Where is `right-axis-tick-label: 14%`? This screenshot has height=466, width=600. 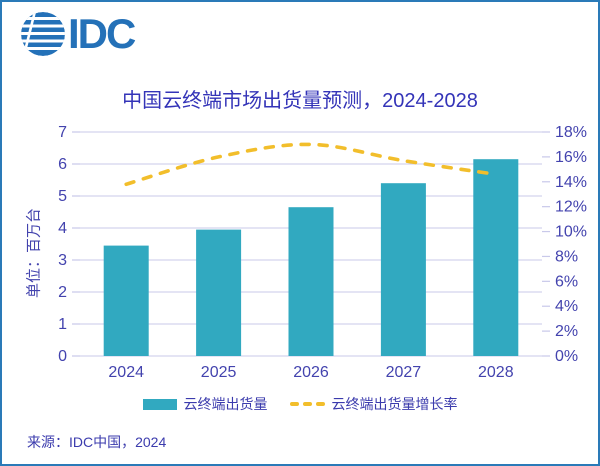
right-axis-tick-label: 14% is located at coordinates (571, 182).